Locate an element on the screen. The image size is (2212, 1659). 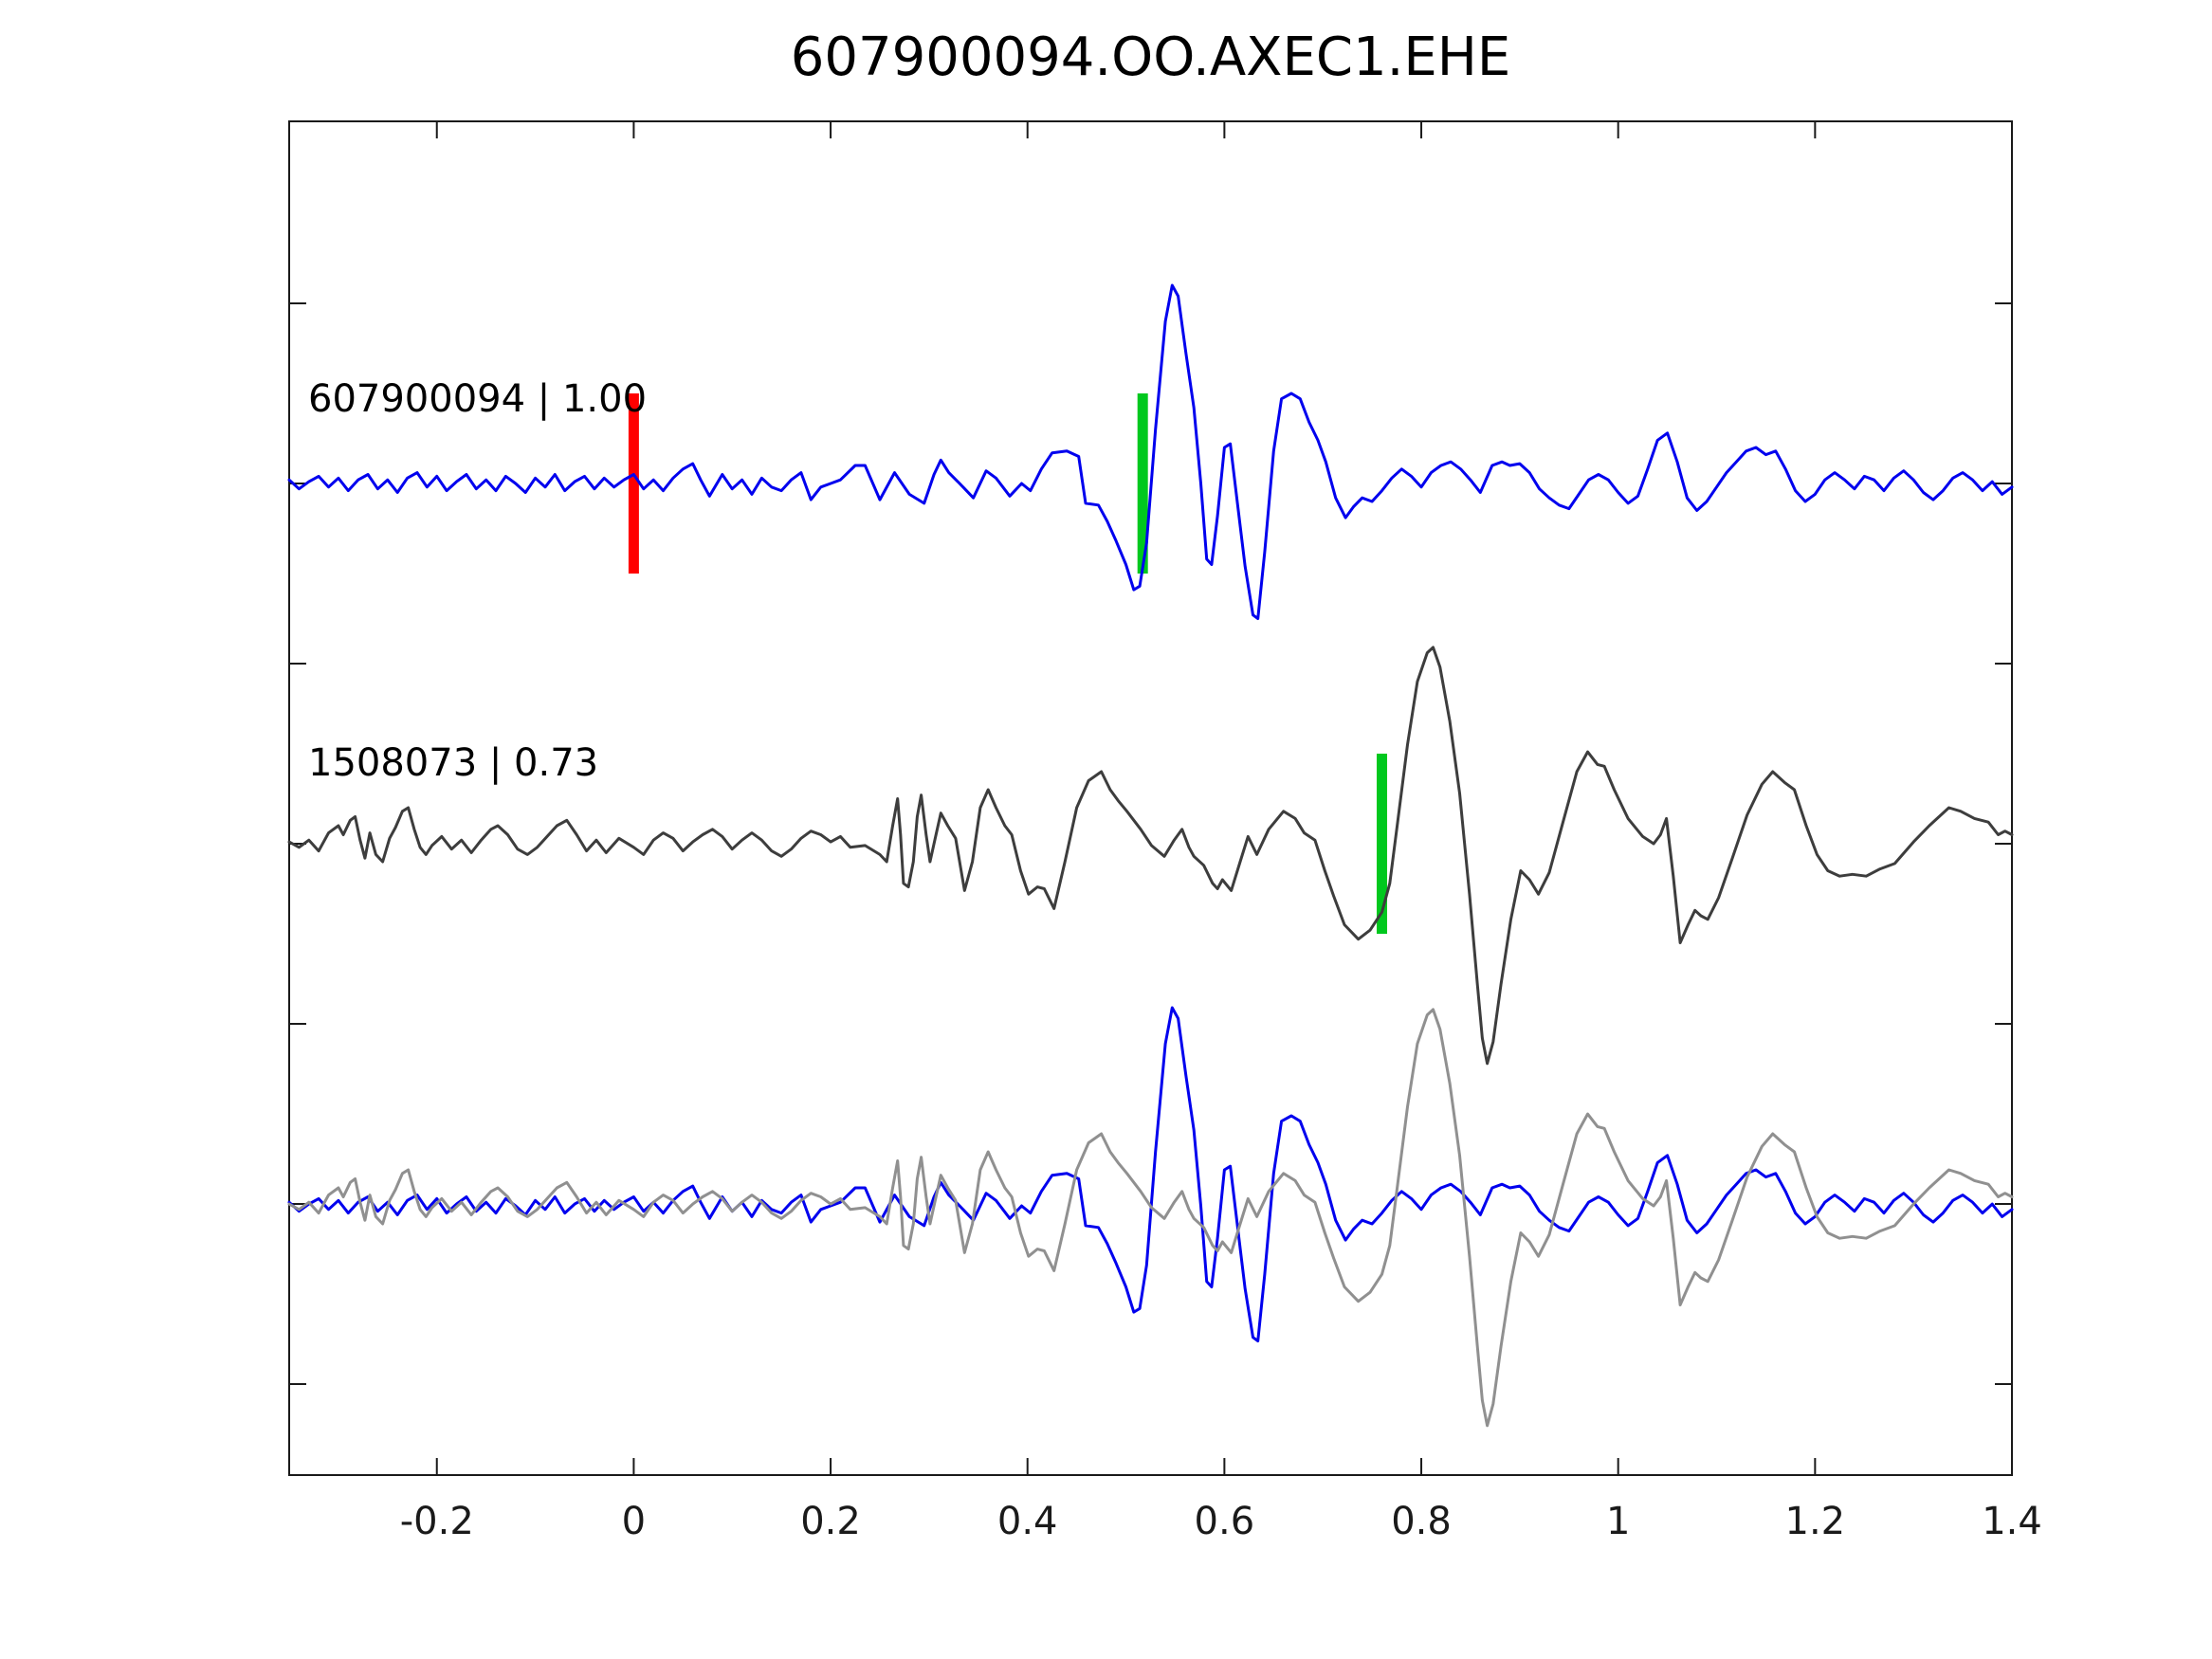
x-tick-label: 1 is located at coordinates (1618, 1521).